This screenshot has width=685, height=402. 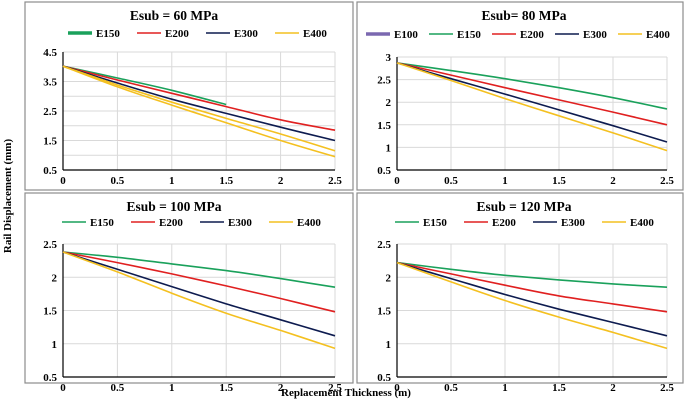 What do you see at coordinates (523, 206) in the screenshot?
I see `chart-title: Esub = 120 MPa` at bounding box center [523, 206].